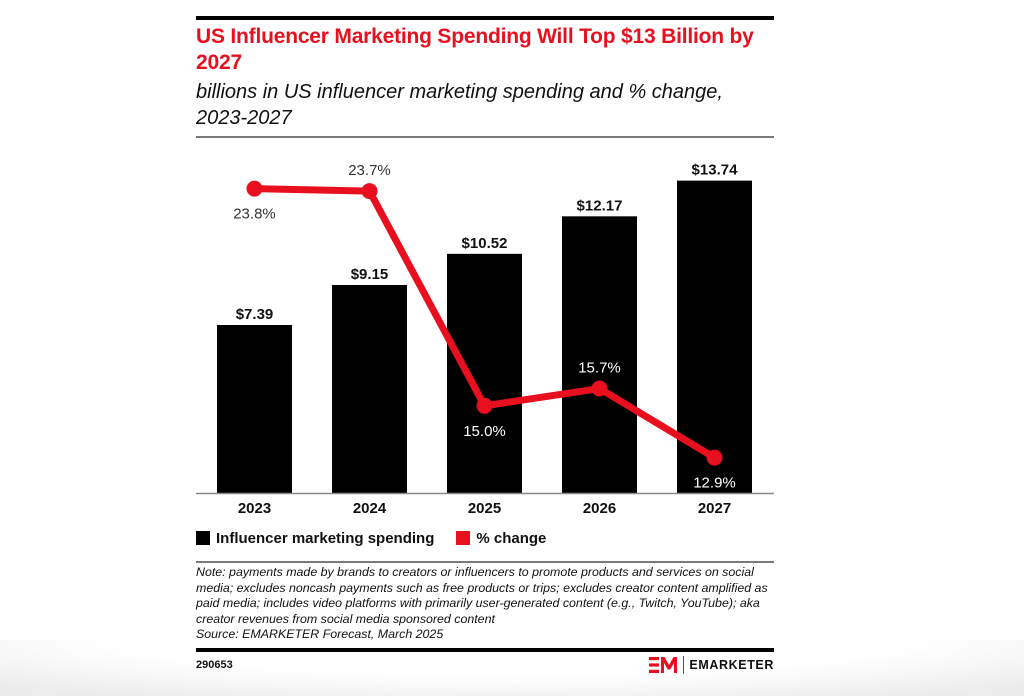  What do you see at coordinates (485, 137) in the screenshot?
I see `subtitle-rule` at bounding box center [485, 137].